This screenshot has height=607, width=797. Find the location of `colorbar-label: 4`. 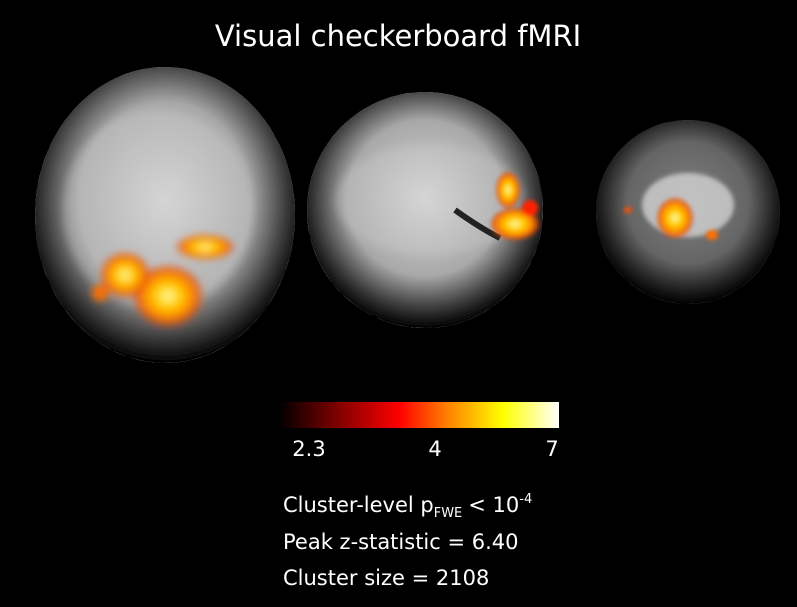

colorbar-label: 4 is located at coordinates (434, 449).